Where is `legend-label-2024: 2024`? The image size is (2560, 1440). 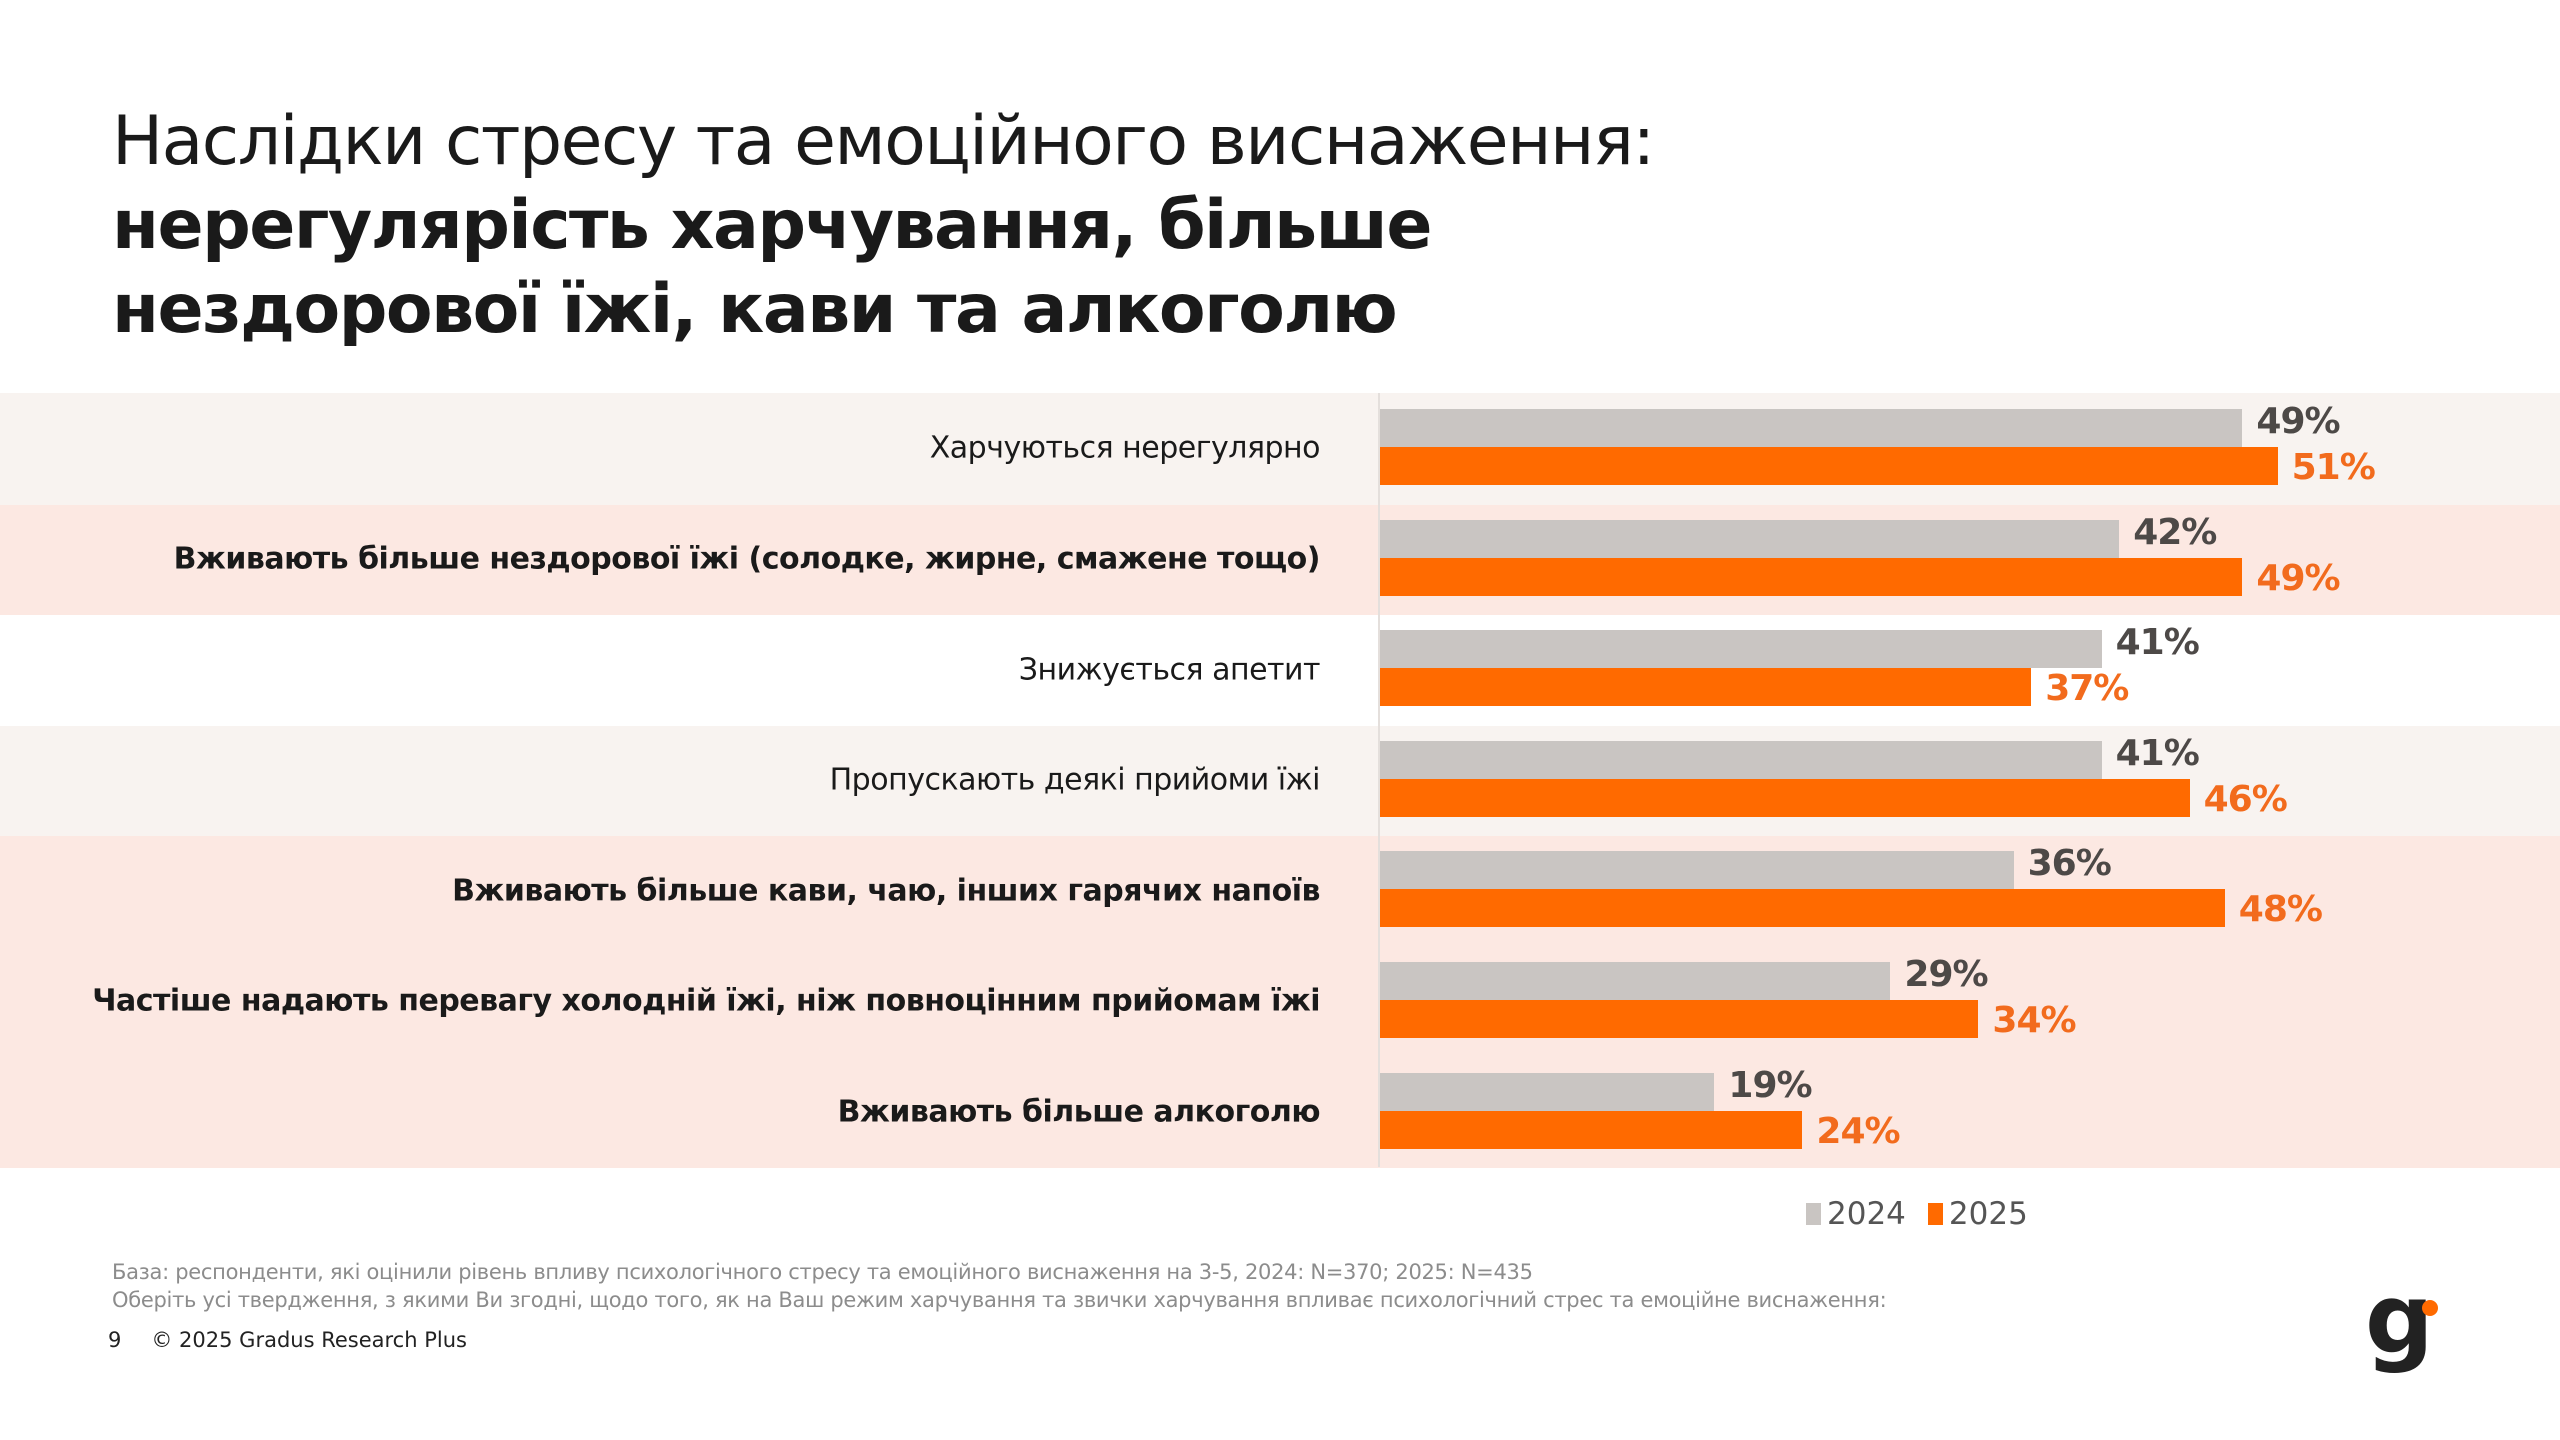
legend-label-2024: 2024 is located at coordinates (1866, 1214).